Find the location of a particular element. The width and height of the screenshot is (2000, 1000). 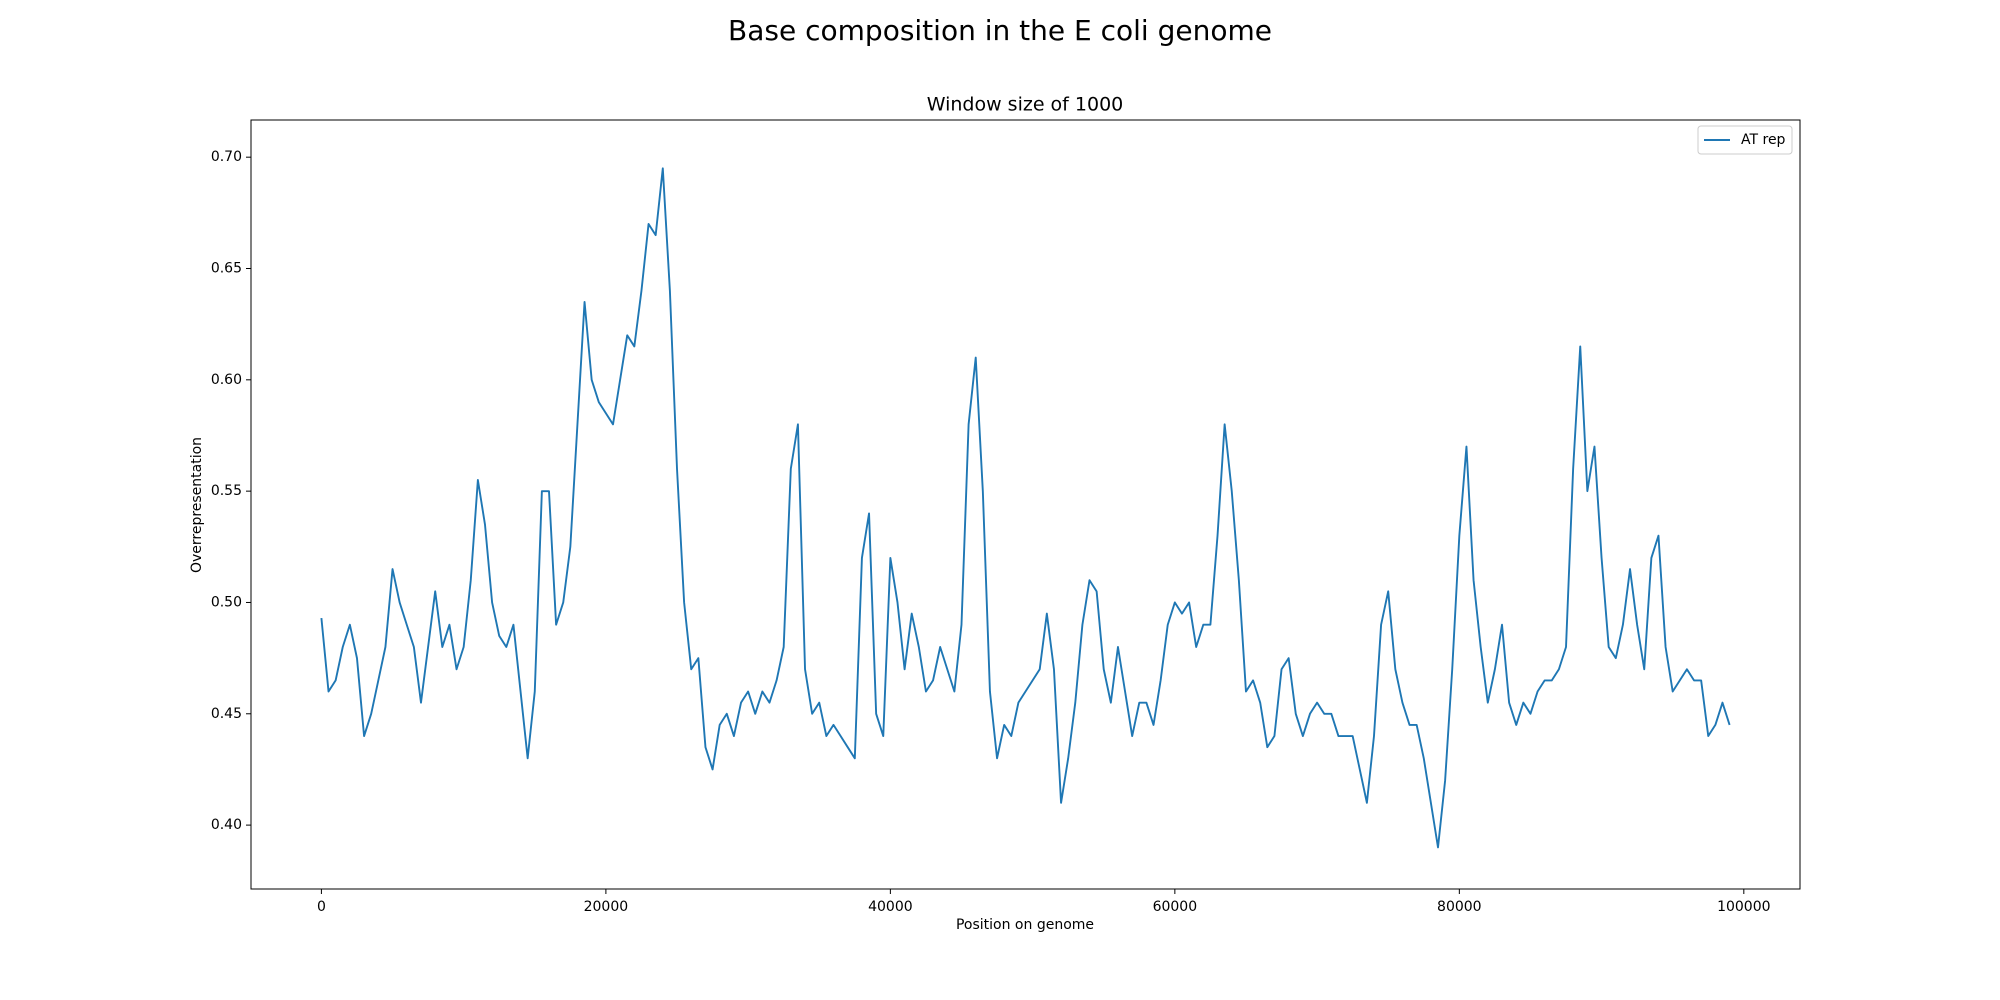

x-tick-label: 0 is located at coordinates (321, 907).